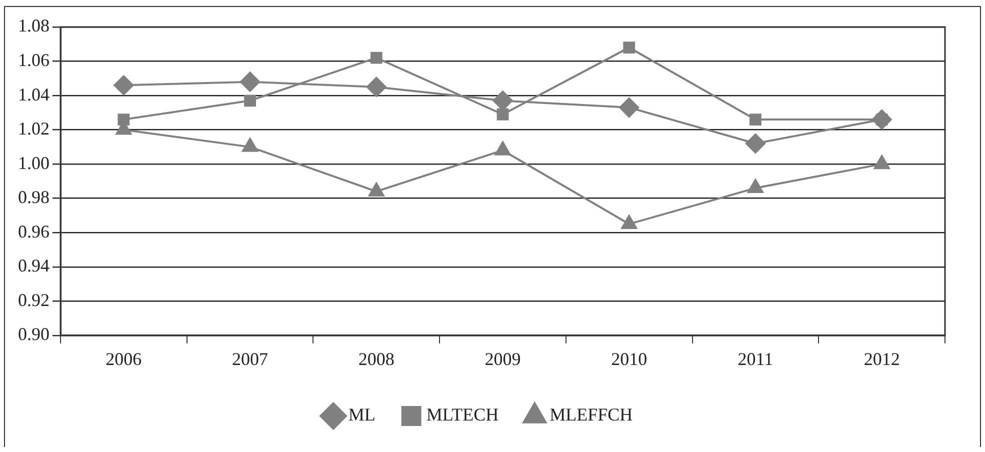  Describe the element at coordinates (34, 162) in the screenshot. I see `y-tick-label: 1.00` at that location.